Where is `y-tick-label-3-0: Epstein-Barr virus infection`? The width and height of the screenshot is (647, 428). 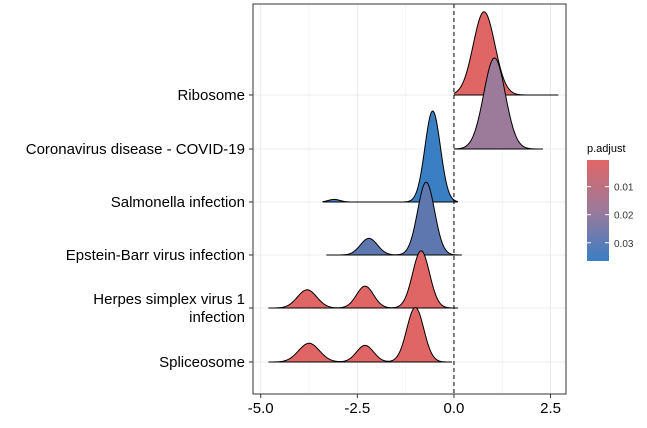
y-tick-label-3-0: Epstein-Barr virus infection is located at coordinates (155, 255).